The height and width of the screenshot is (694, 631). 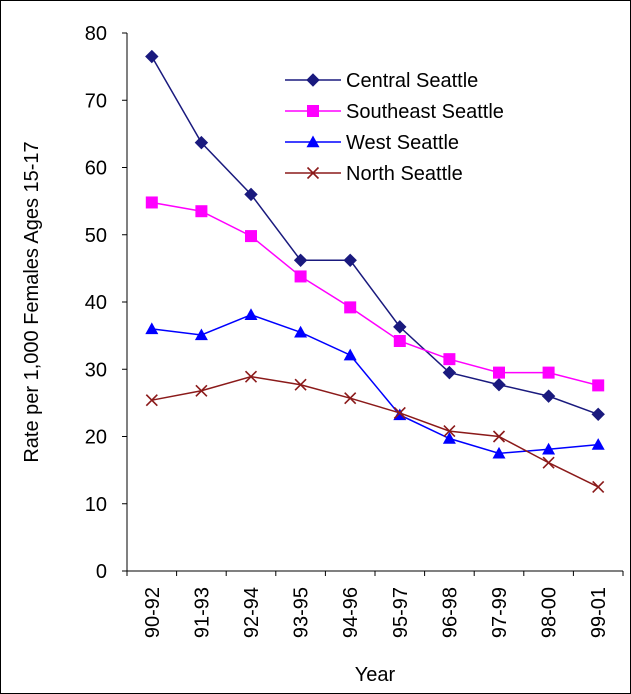 What do you see at coordinates (101, 572) in the screenshot?
I see `y-tick-label: 0` at bounding box center [101, 572].